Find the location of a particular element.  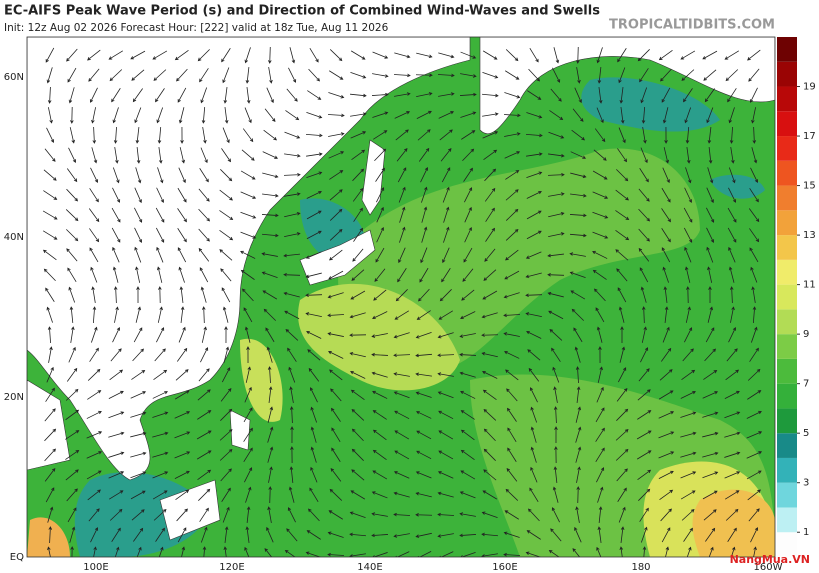

lat-label: 40N is located at coordinates (14, 237).